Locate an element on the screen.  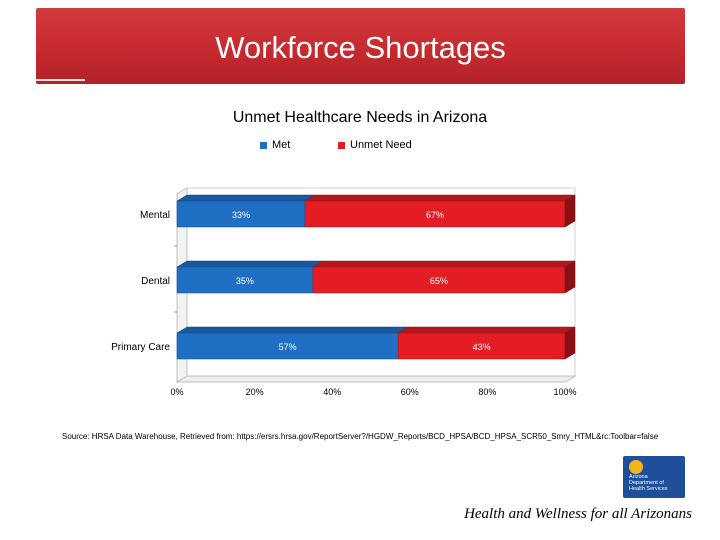
chart-legend: Met Unmet Need is located at coordinates (360, 147).